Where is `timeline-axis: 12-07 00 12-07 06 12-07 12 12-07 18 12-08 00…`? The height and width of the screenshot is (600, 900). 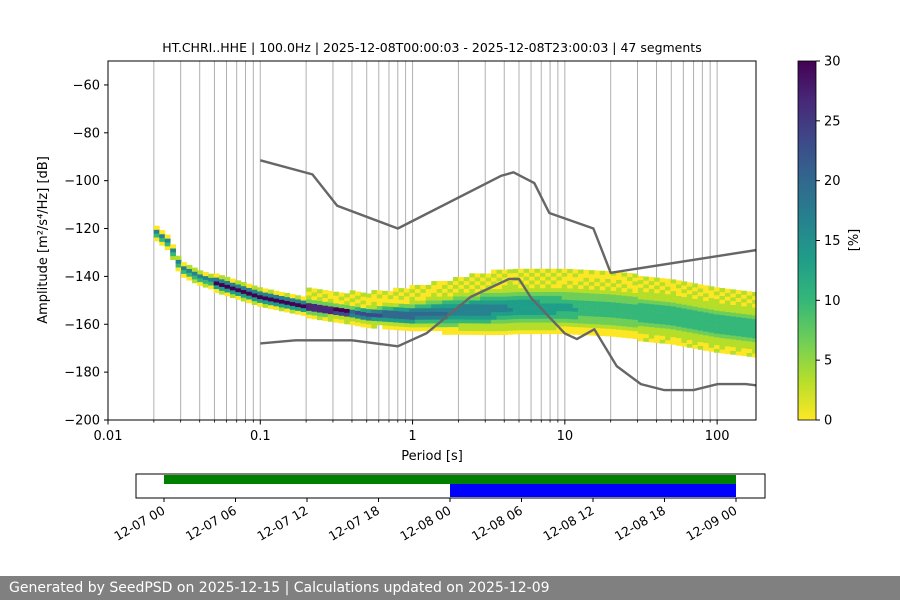
timeline-axis: 12-07 00 12-07 06 12-07 12 12-07 18 12-08 00… is located at coordinates (425, 521).